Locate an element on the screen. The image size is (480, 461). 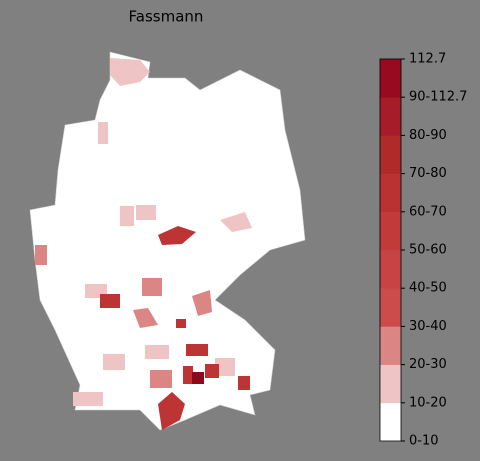
colorbar-label: 112.7 is located at coordinates (427, 59).